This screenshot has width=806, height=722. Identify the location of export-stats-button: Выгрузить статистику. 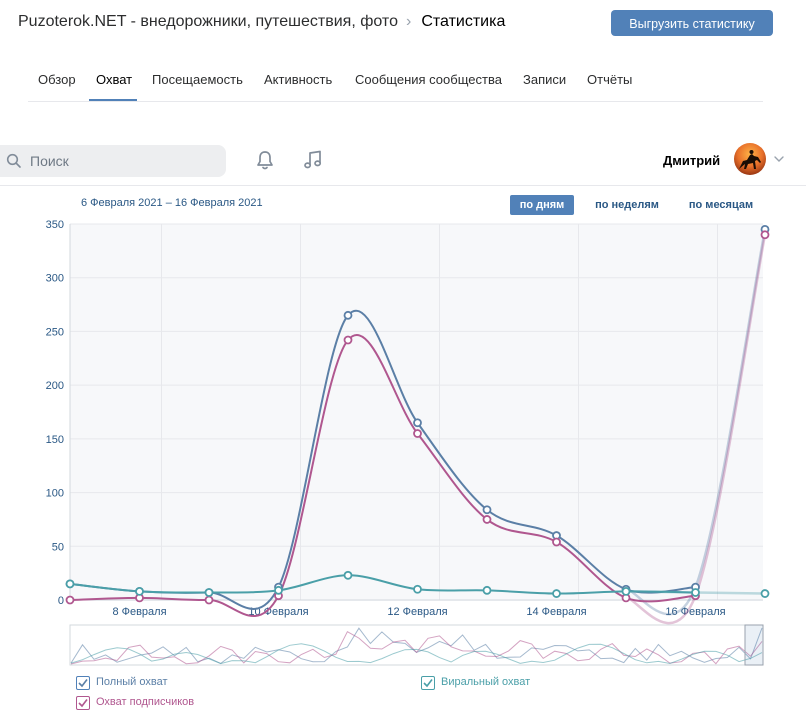
(692, 23).